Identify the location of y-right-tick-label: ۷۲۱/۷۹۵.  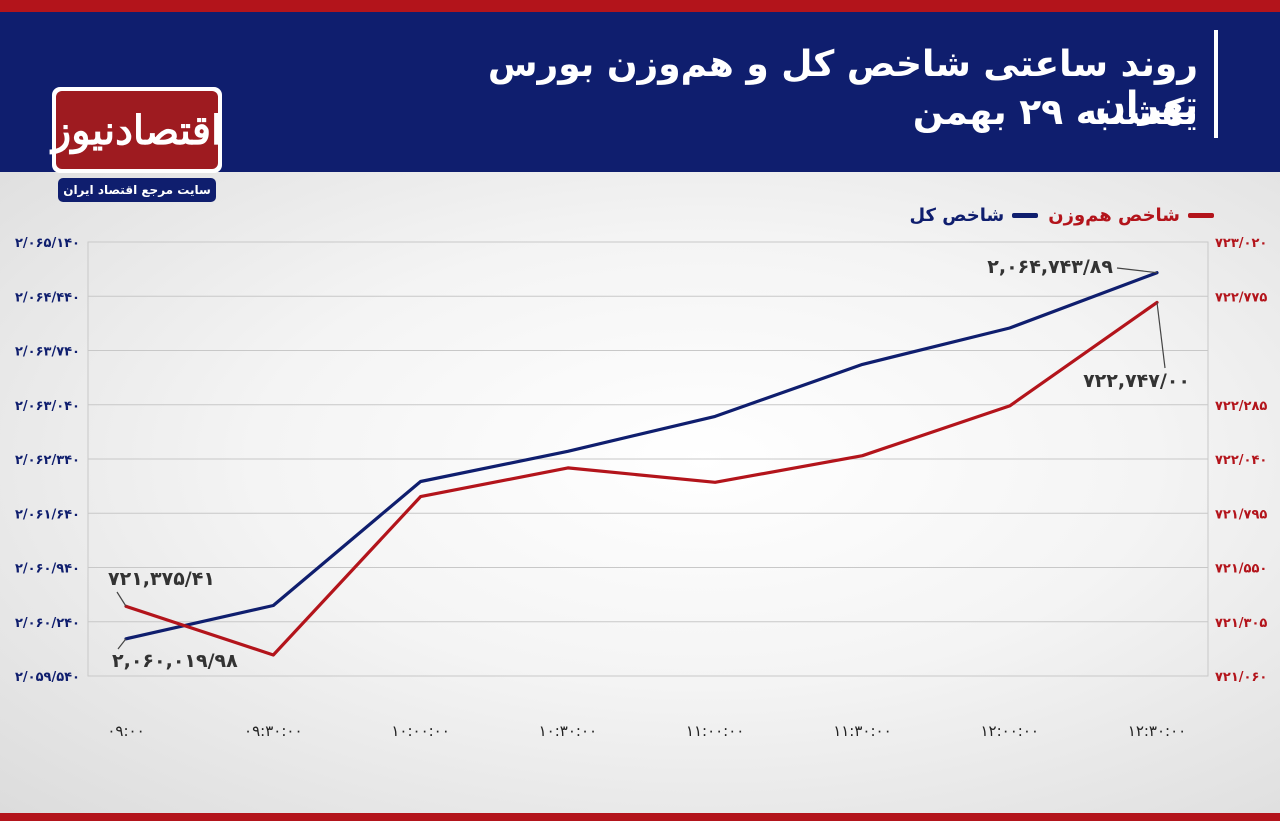
(1241, 514).